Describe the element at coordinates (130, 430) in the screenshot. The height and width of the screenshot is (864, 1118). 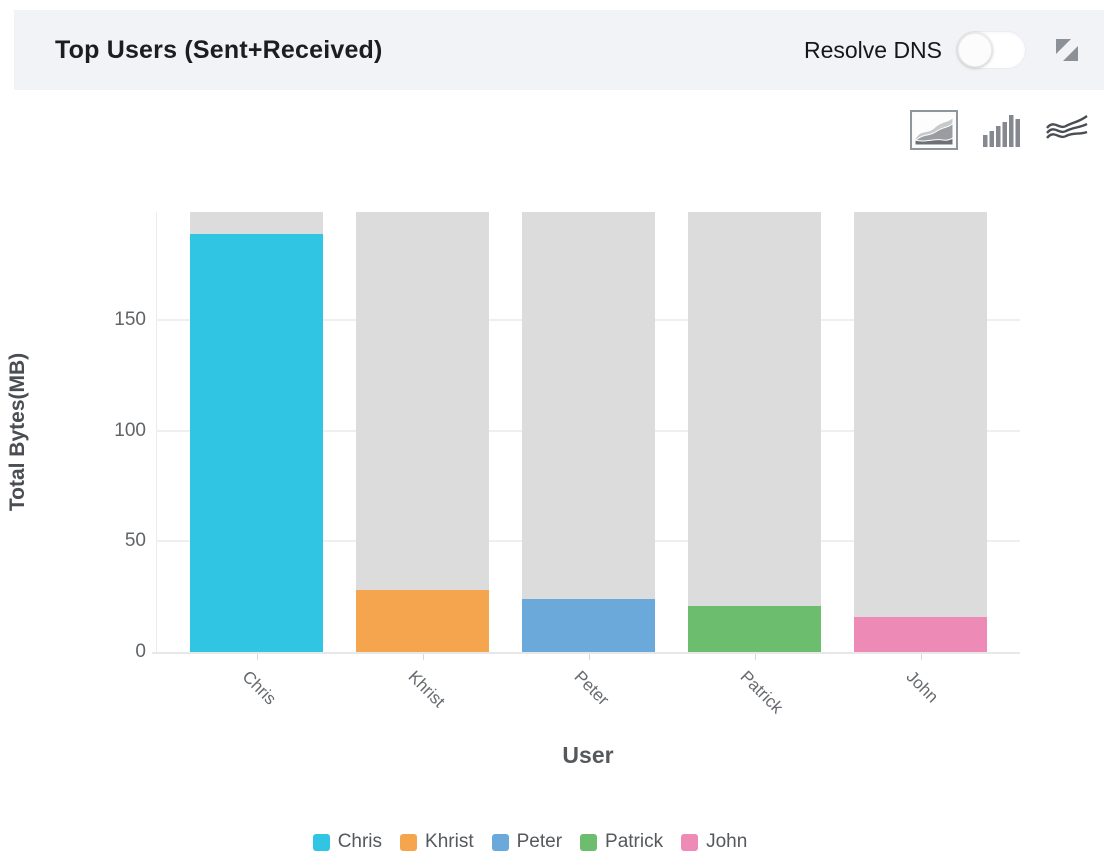
I see `y-tick-label: 100` at that location.